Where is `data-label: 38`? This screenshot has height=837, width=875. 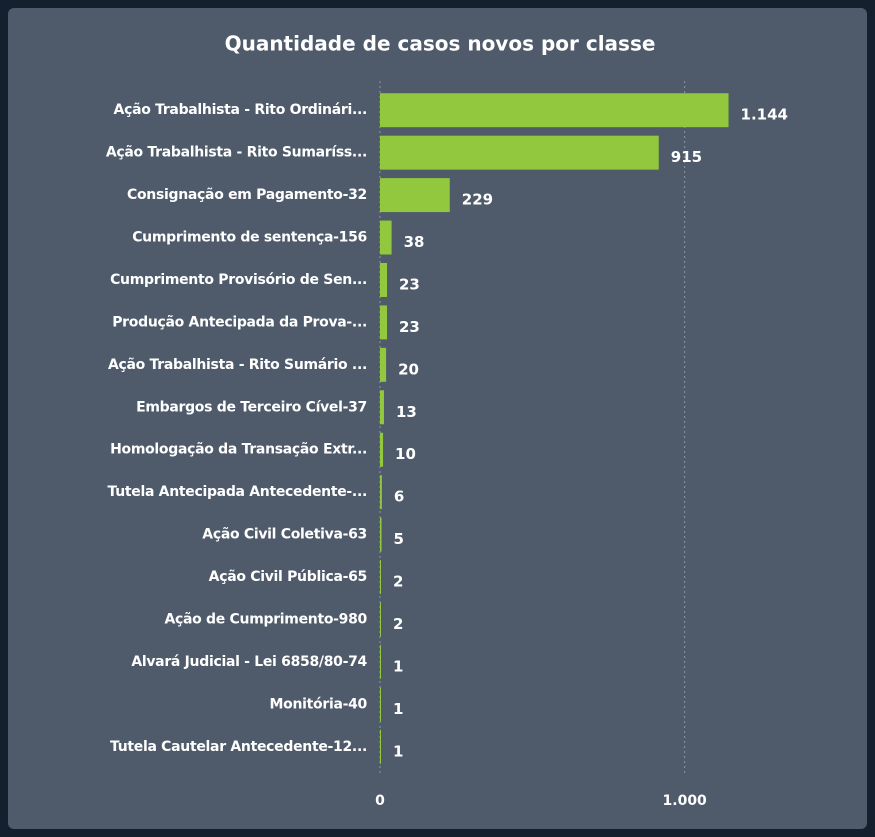
data-label: 38 is located at coordinates (414, 242).